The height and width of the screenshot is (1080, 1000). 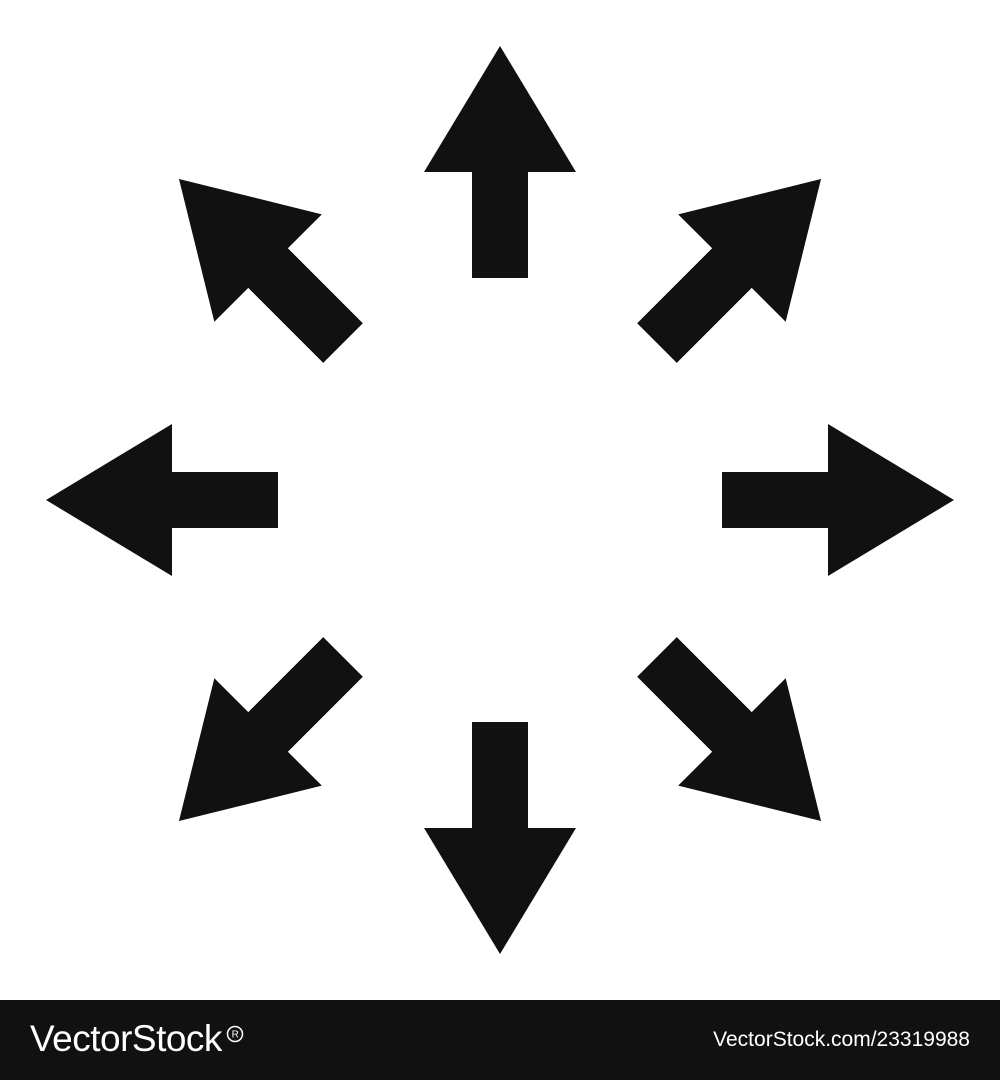 What do you see at coordinates (270, 270) in the screenshot?
I see `arrow-up-left-icon` at bounding box center [270, 270].